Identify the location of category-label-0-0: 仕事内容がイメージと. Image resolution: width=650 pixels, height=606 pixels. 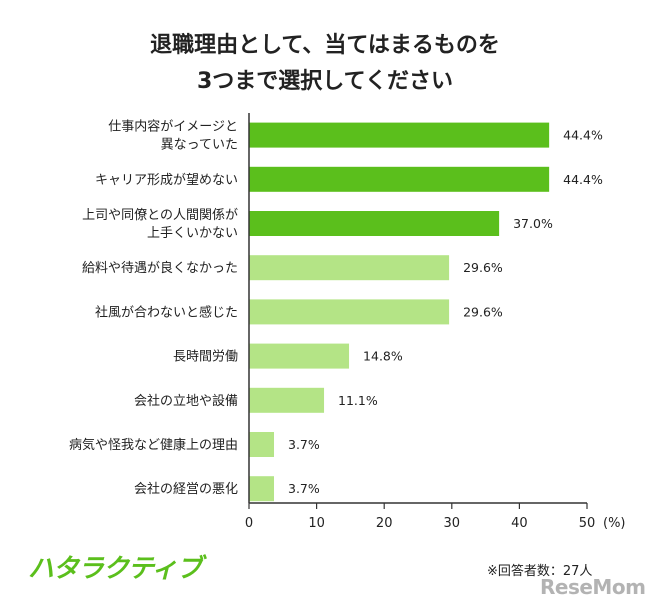
(173, 127).